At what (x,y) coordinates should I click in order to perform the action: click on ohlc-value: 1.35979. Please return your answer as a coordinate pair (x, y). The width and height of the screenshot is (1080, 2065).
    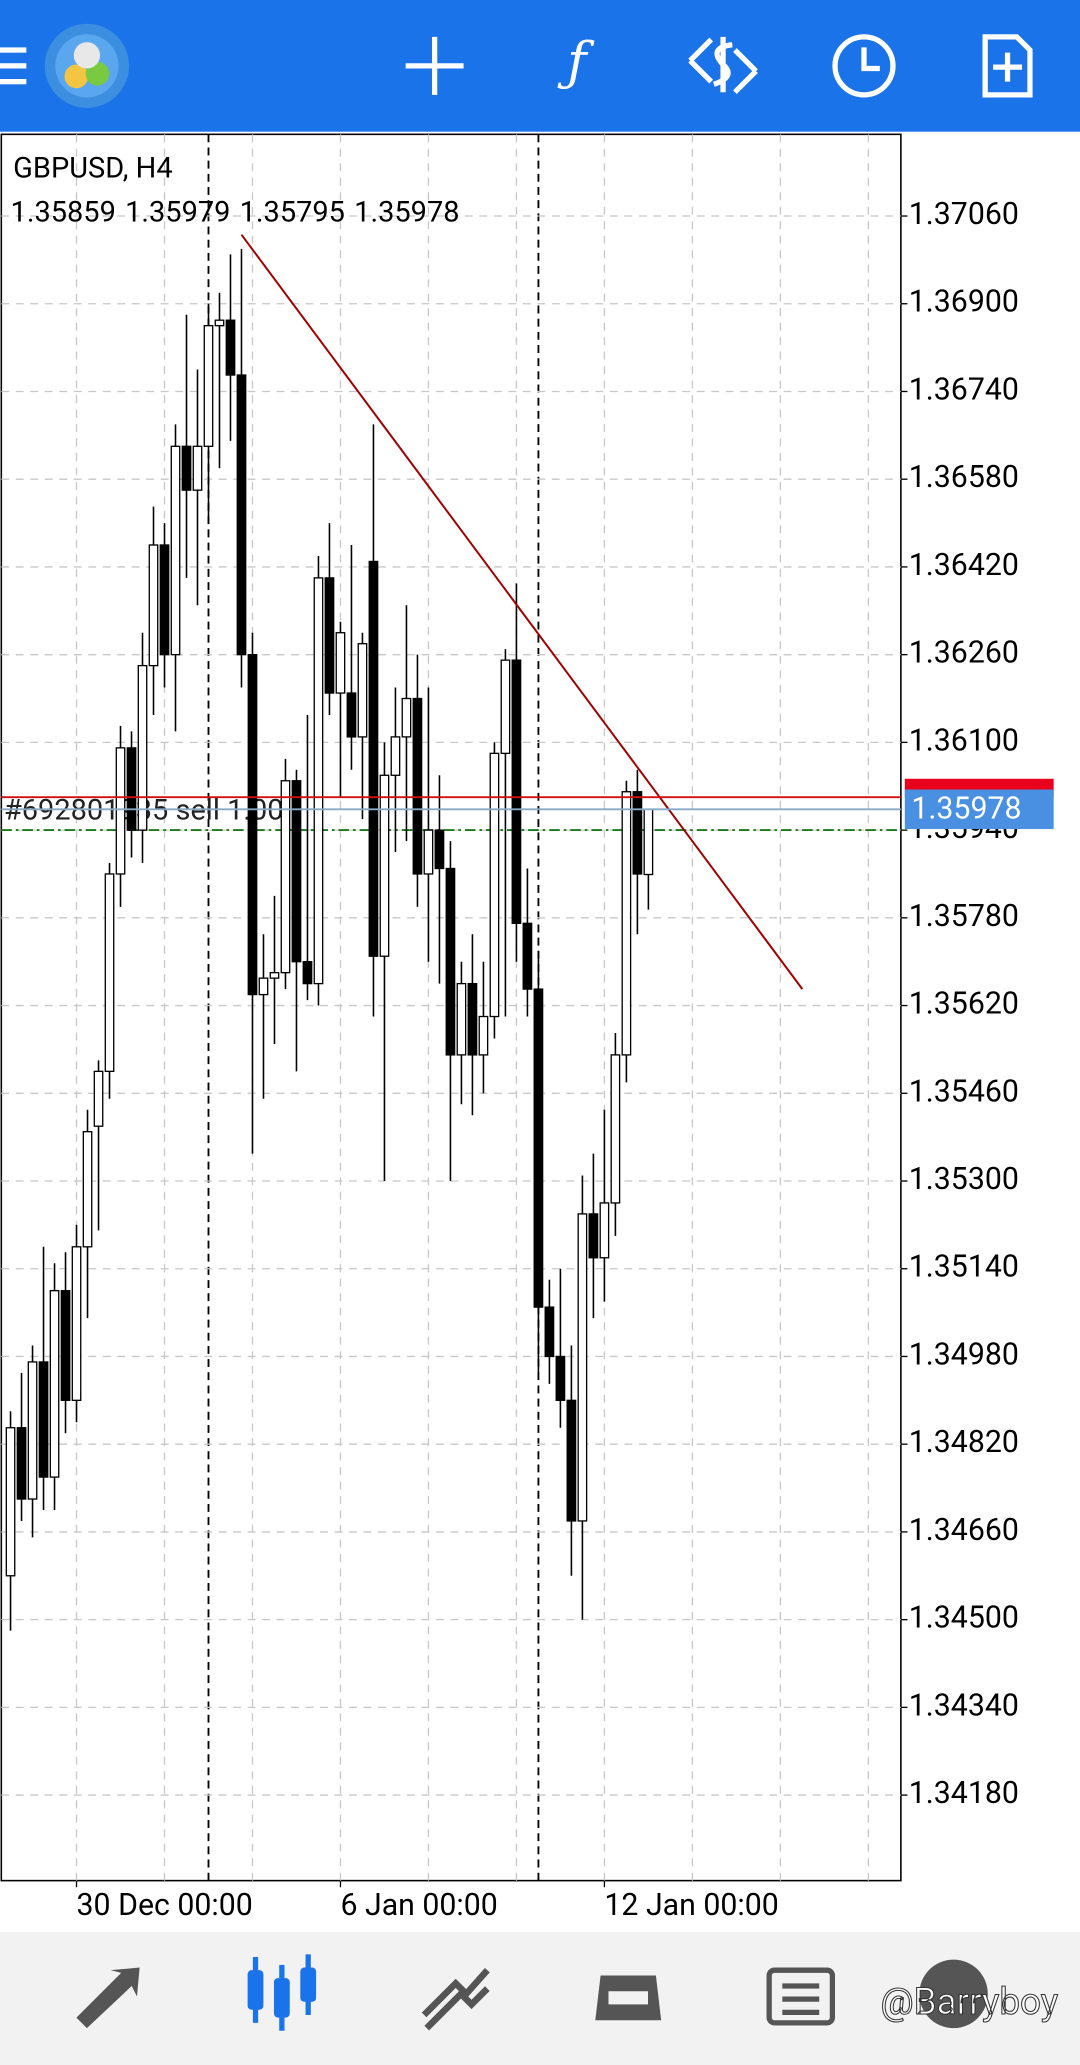
    Looking at the image, I should click on (177, 212).